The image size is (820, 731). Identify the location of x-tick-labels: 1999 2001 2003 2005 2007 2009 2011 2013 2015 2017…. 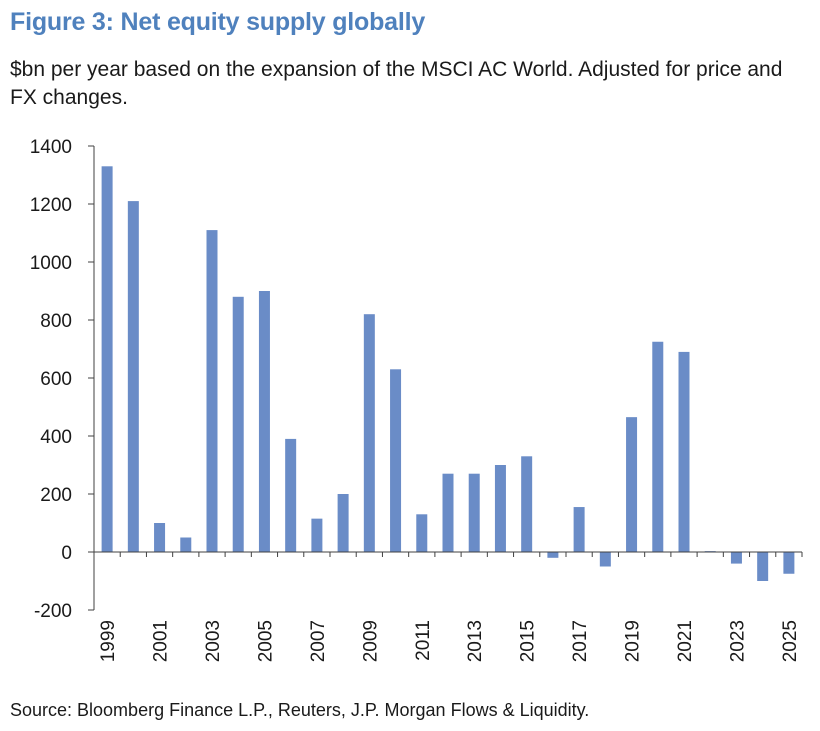
(449, 641).